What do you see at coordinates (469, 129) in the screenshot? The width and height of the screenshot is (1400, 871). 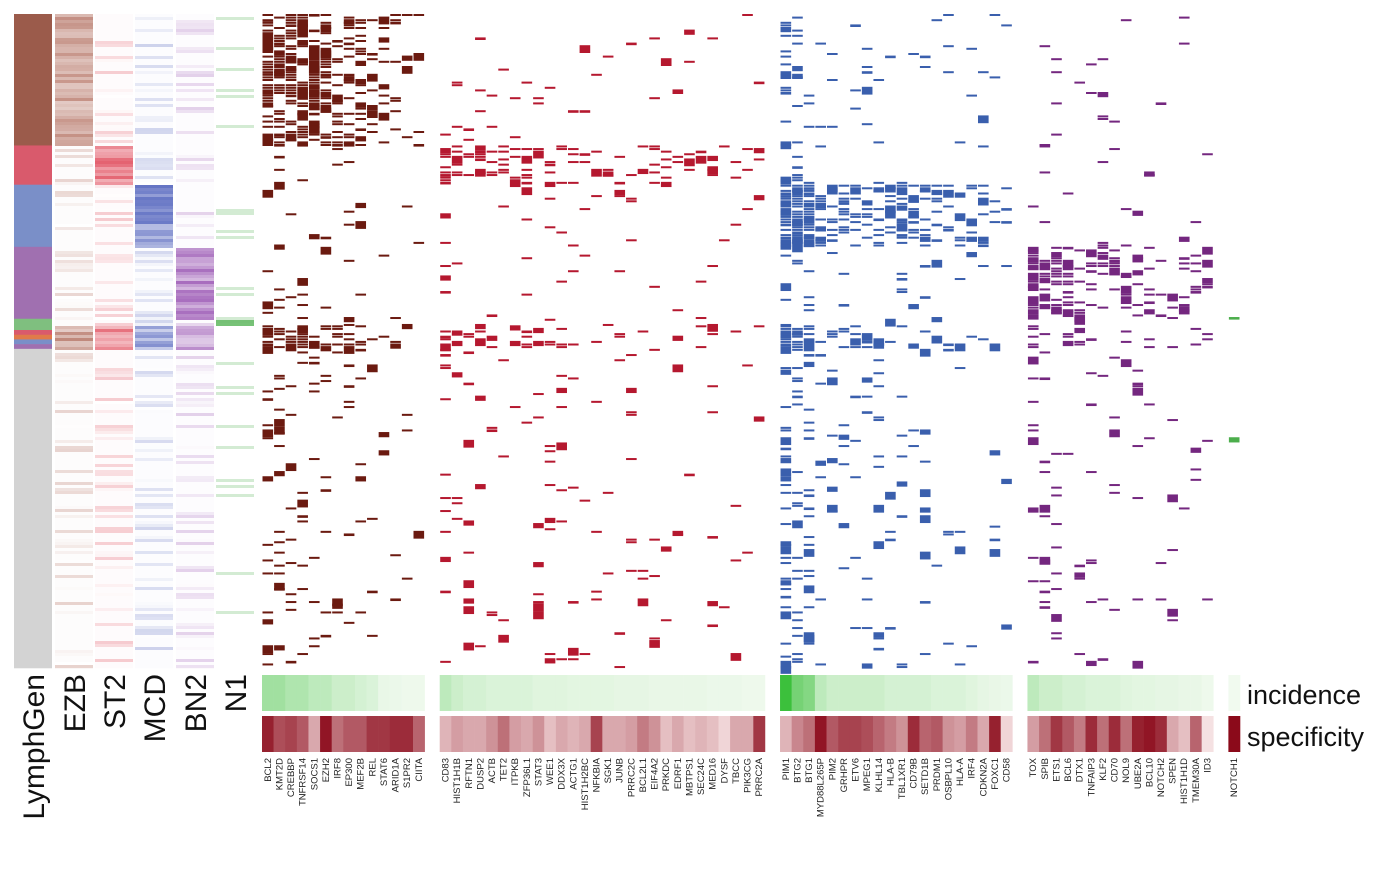 I see `mutation-rftn1` at bounding box center [469, 129].